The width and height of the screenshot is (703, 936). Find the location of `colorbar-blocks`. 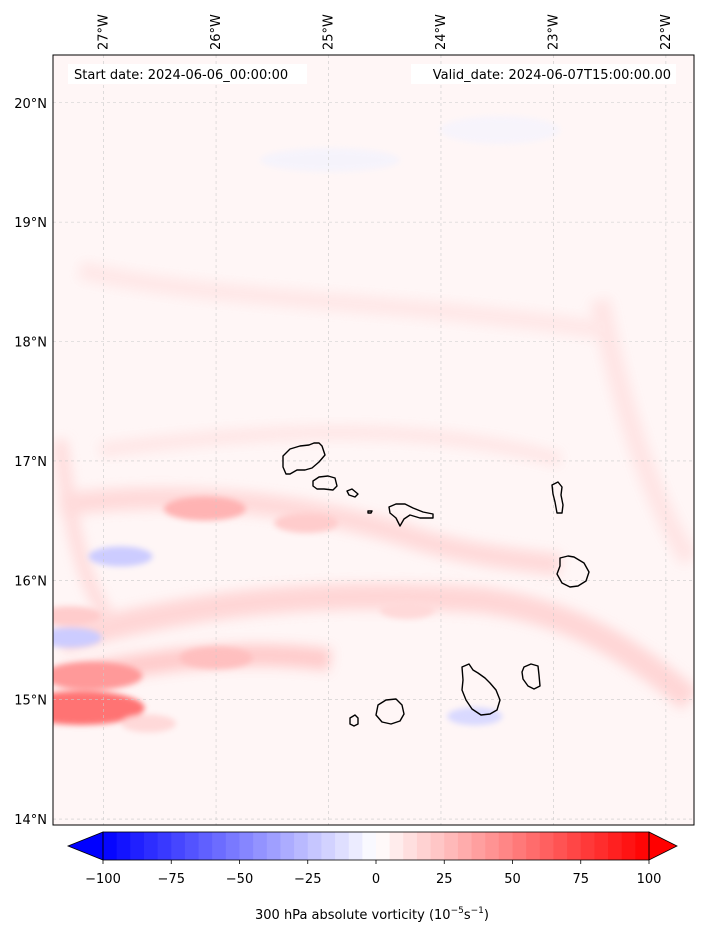

colorbar-blocks is located at coordinates (376, 846).